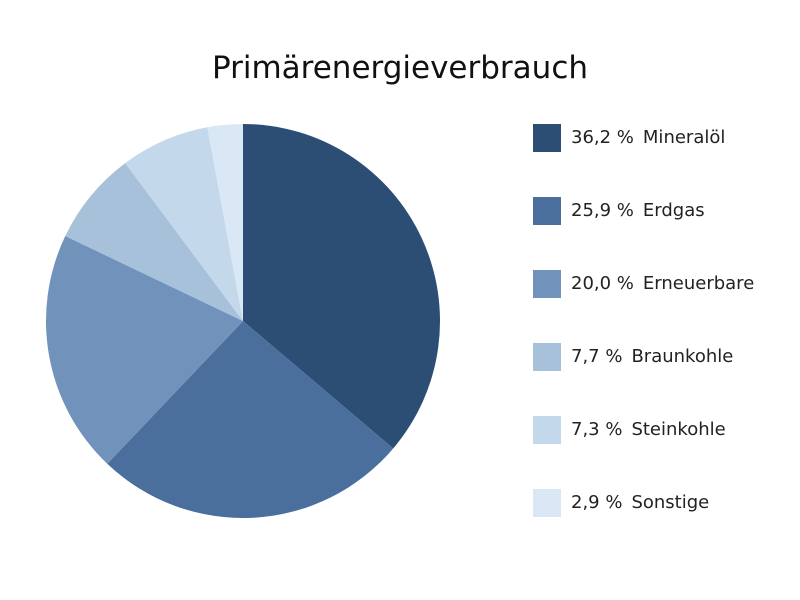 This screenshot has height=600, width=800. Describe the element at coordinates (638, 210) in the screenshot. I see `legend-entry: 25,9 % Erdgas` at that location.